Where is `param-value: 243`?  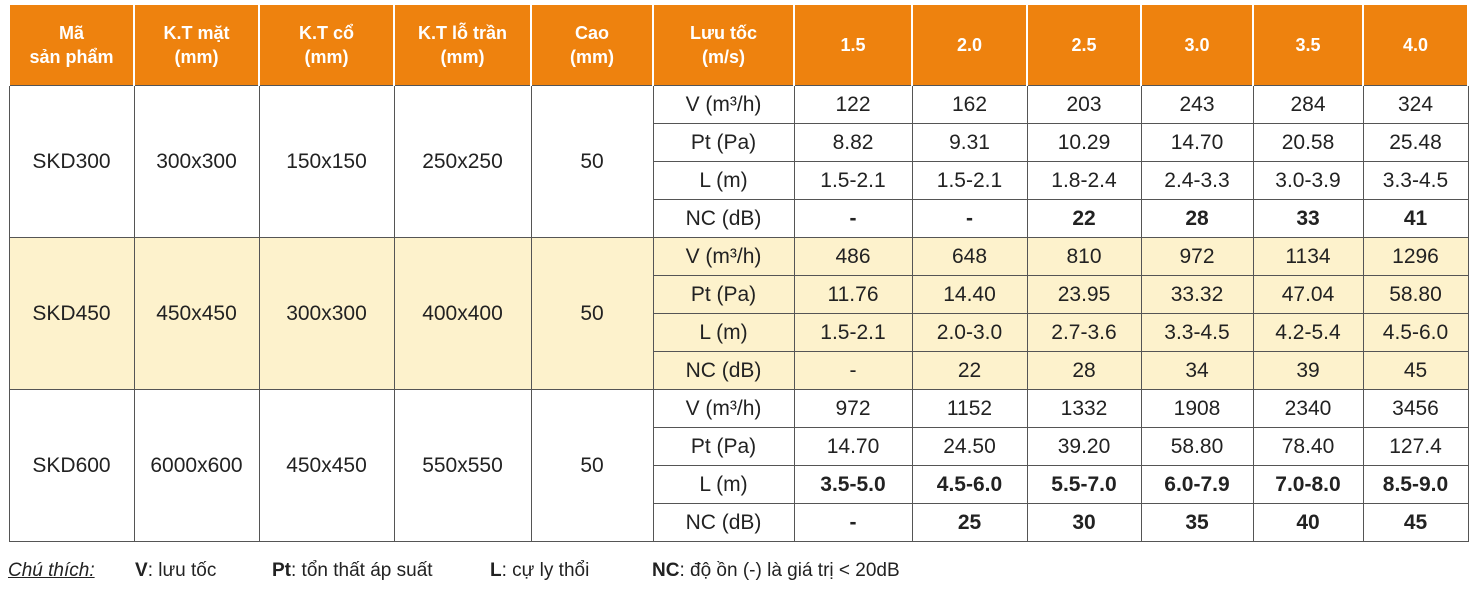 param-value: 243 is located at coordinates (1197, 104).